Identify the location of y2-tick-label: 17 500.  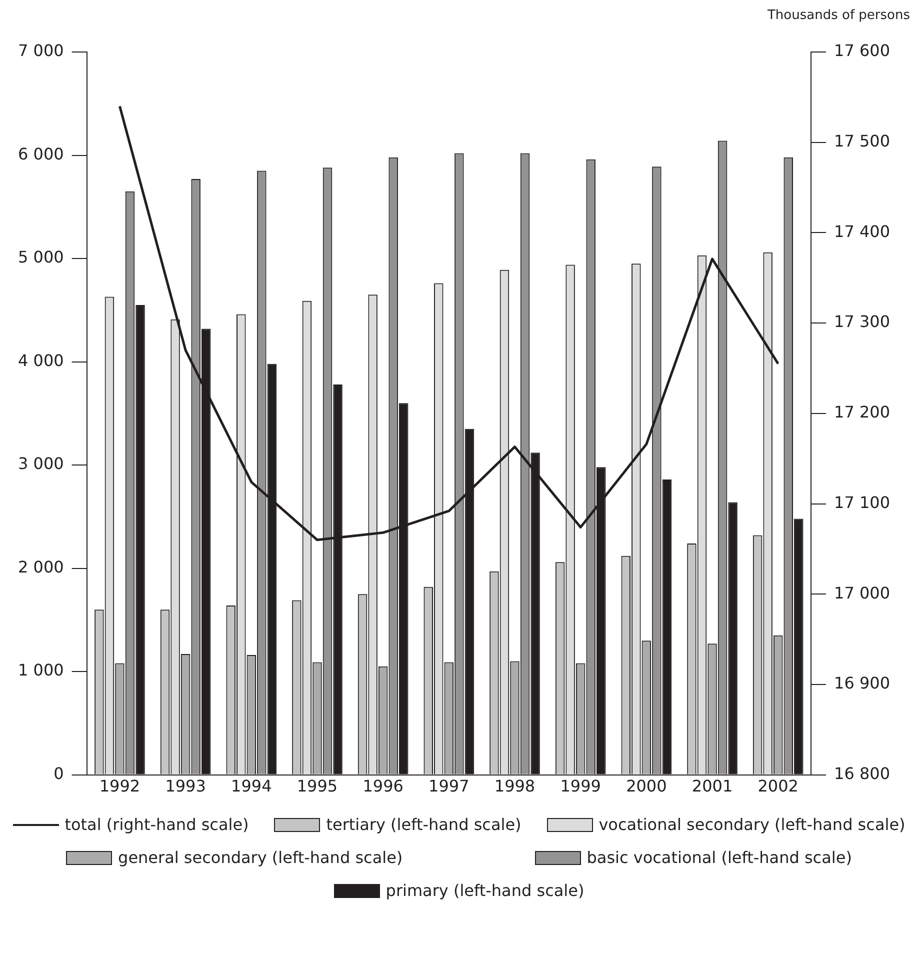
(862, 141).